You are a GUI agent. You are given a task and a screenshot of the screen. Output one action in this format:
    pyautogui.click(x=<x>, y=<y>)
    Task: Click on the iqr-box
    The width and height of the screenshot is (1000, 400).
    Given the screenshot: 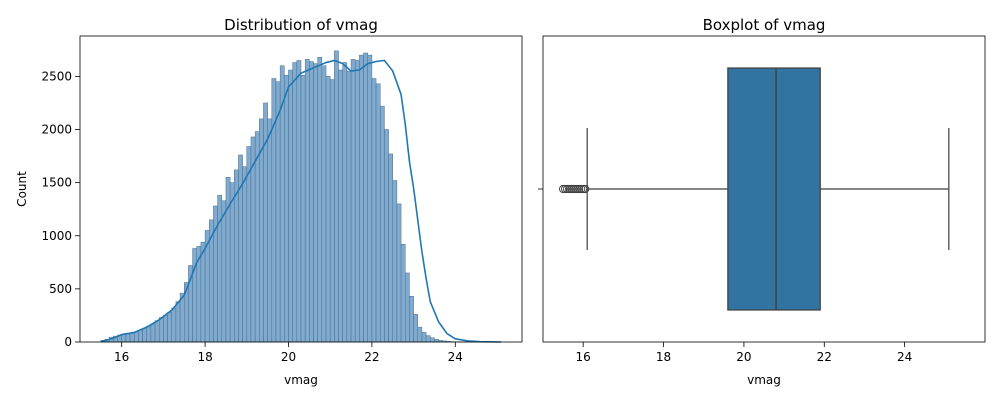 What is the action you would take?
    pyautogui.click(x=774, y=189)
    